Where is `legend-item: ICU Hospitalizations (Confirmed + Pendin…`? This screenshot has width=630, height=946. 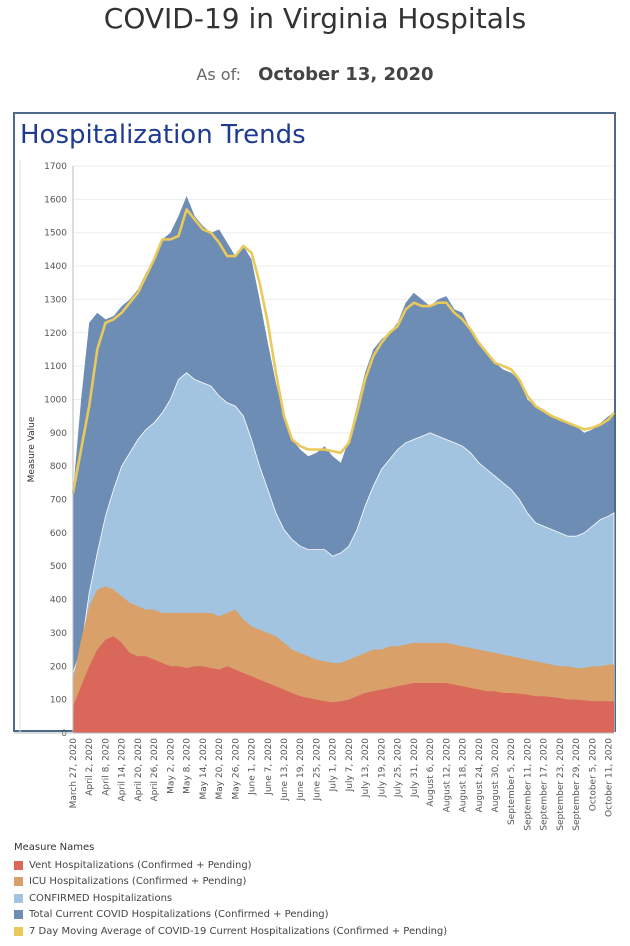
legend-item: ICU Hospitalizations (Confirmed + Pendin… is located at coordinates (314, 882).